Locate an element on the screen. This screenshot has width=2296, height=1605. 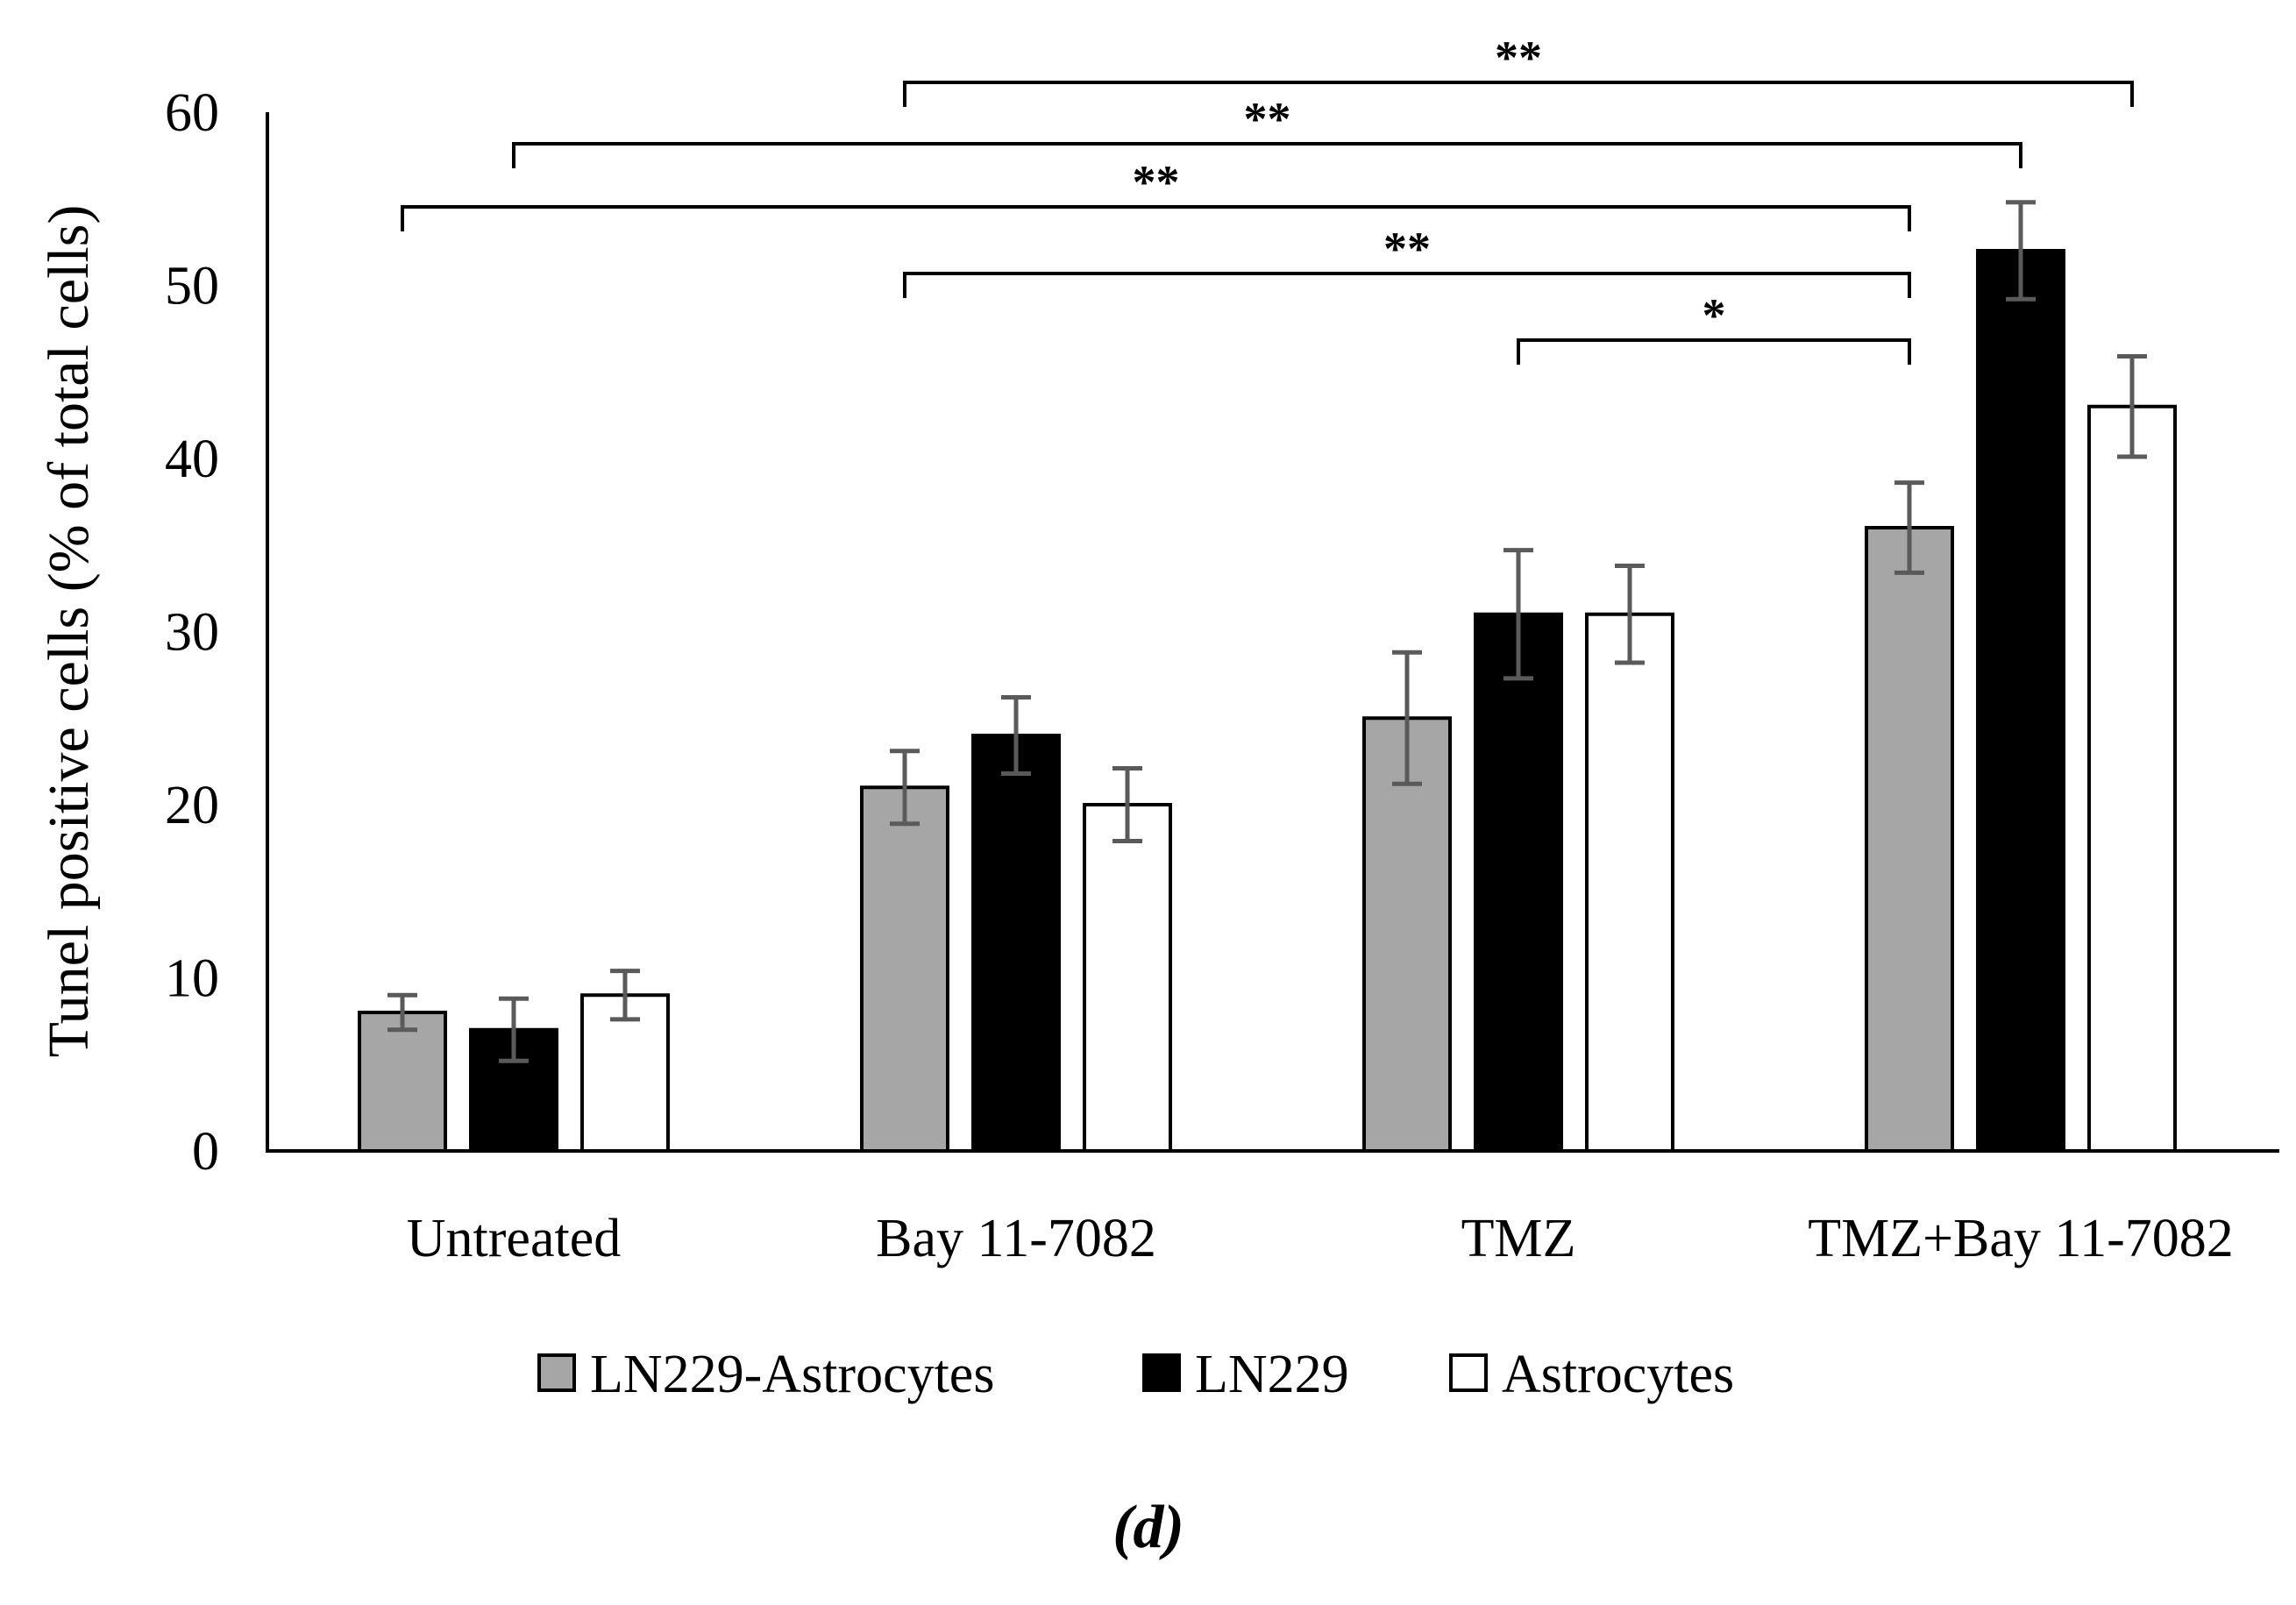
legend-label: LN229 is located at coordinates (1272, 1374).